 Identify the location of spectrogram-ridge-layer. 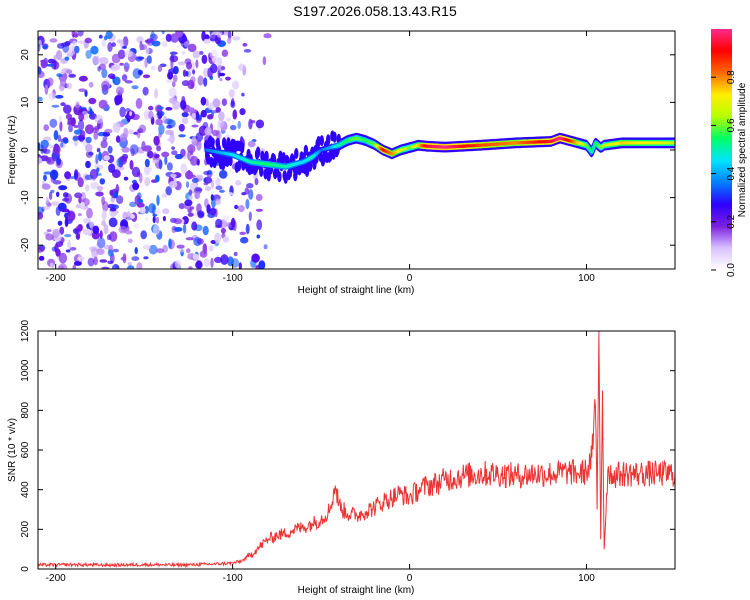
(439, 157).